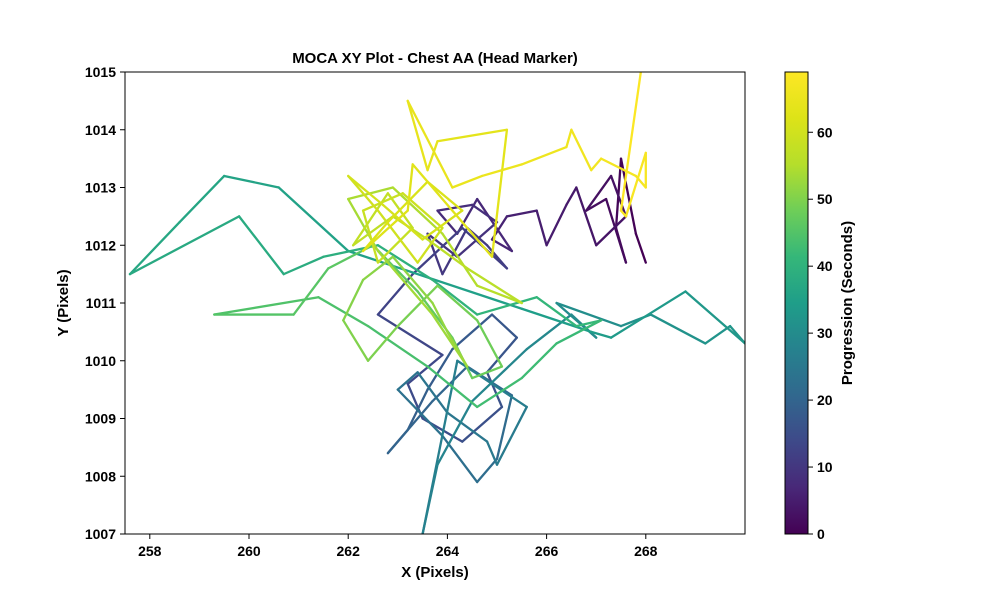  I want to click on y-tick-label: 1015, so click(100, 72).